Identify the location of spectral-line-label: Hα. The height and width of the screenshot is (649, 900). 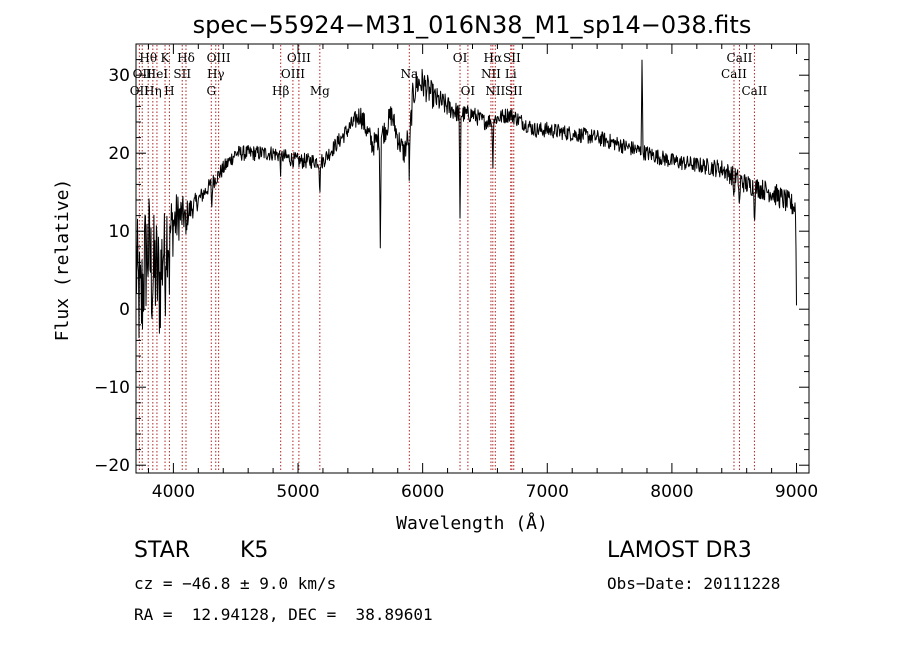
(493, 58).